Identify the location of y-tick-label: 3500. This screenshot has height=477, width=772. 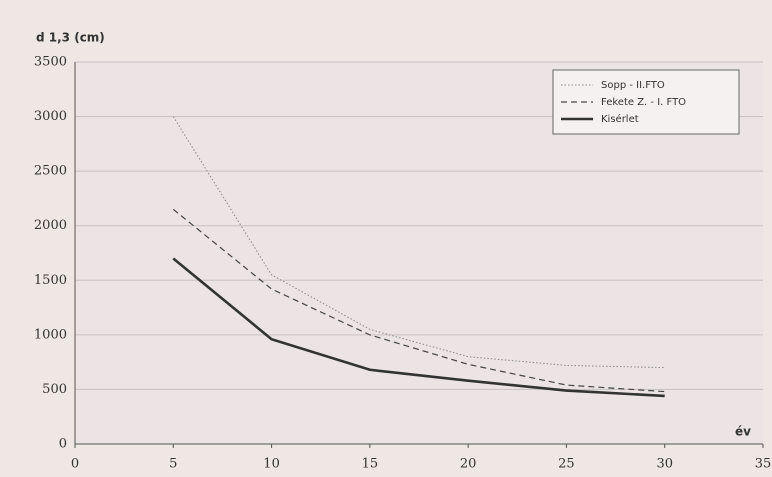
(50, 62).